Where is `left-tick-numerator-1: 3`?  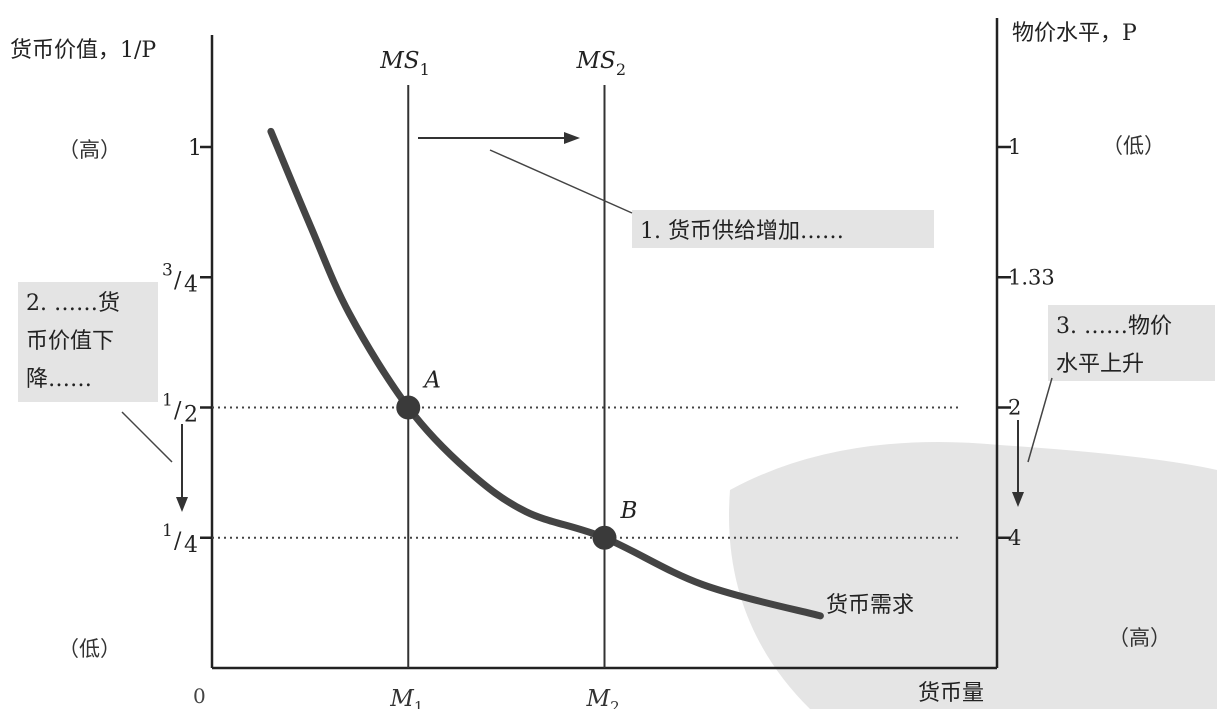
left-tick-numerator-1: 3 is located at coordinates (167, 270).